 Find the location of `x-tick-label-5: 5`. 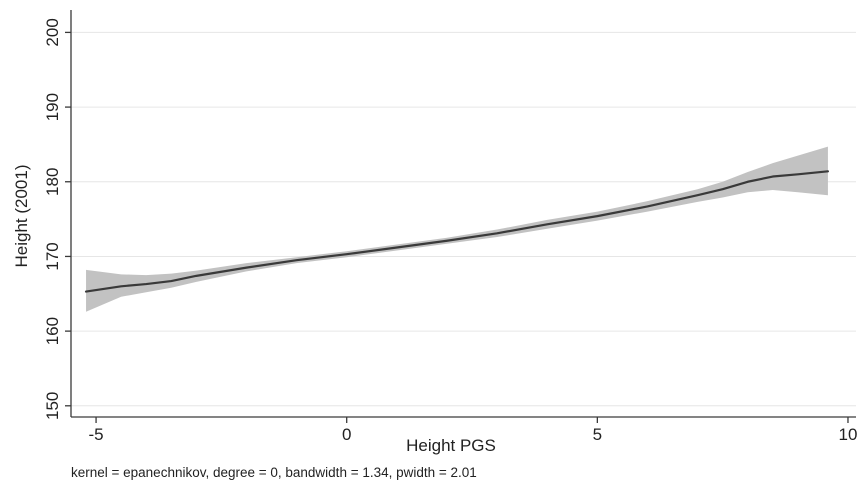

x-tick-label-5: 5 is located at coordinates (597, 434).